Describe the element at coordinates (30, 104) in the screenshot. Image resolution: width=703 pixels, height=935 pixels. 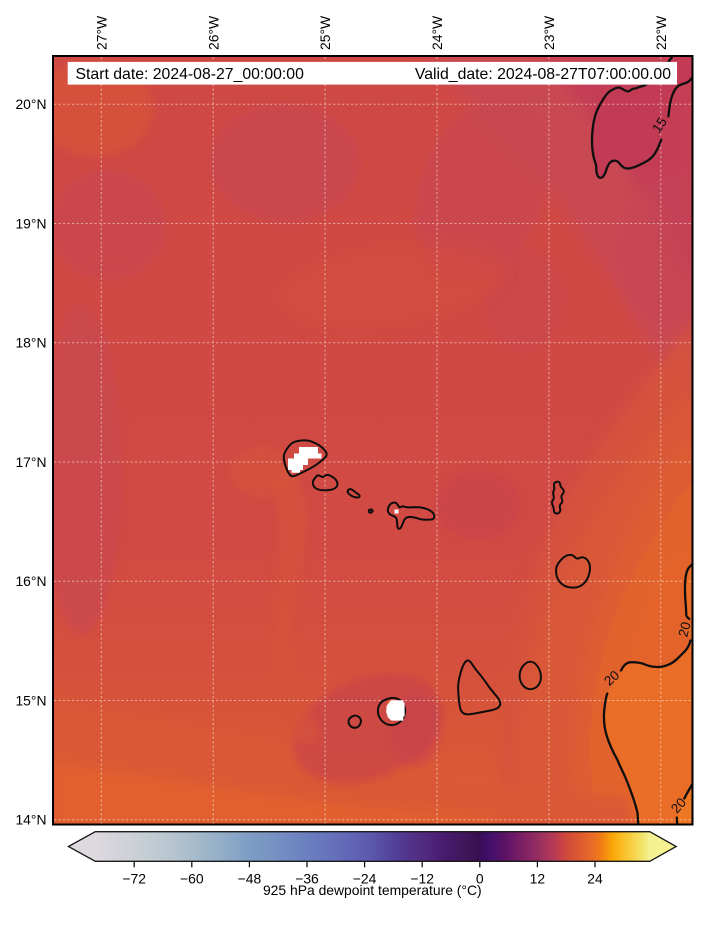
I see `svg-text: 20°N` at that location.